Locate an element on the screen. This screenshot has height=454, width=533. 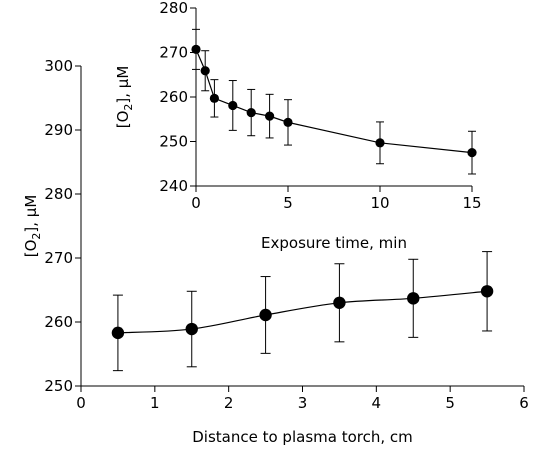
x-axis-title: Distance to plasma torch, cm is located at coordinates (302, 437).